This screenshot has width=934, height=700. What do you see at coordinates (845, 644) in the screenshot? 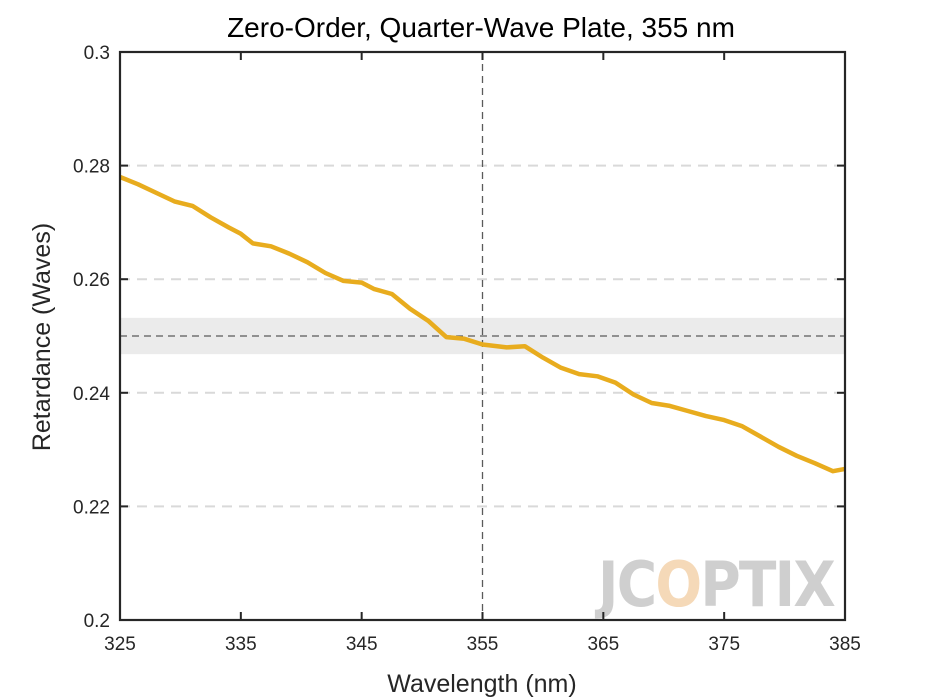
I see `x-tick-label: 385` at bounding box center [845, 644].